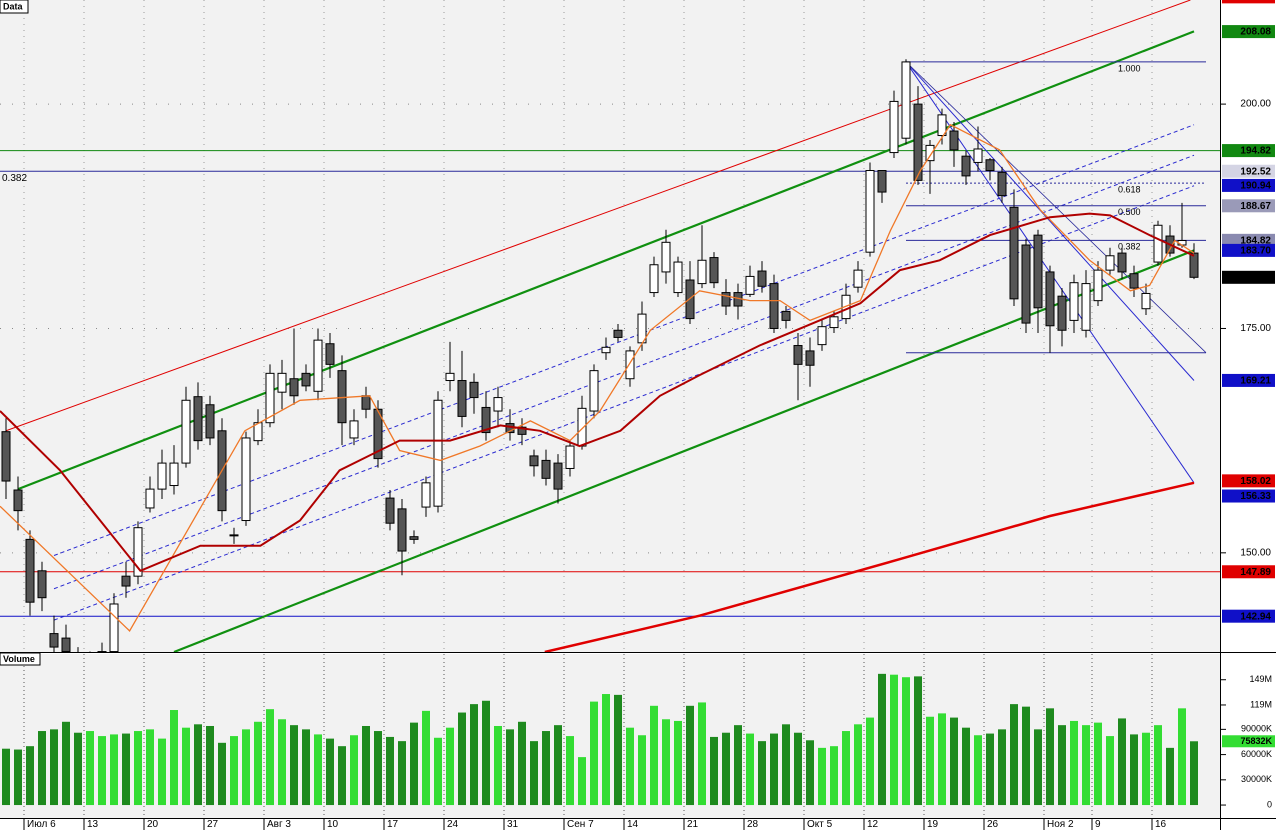  I want to click on moving-average, so click(869, 566).